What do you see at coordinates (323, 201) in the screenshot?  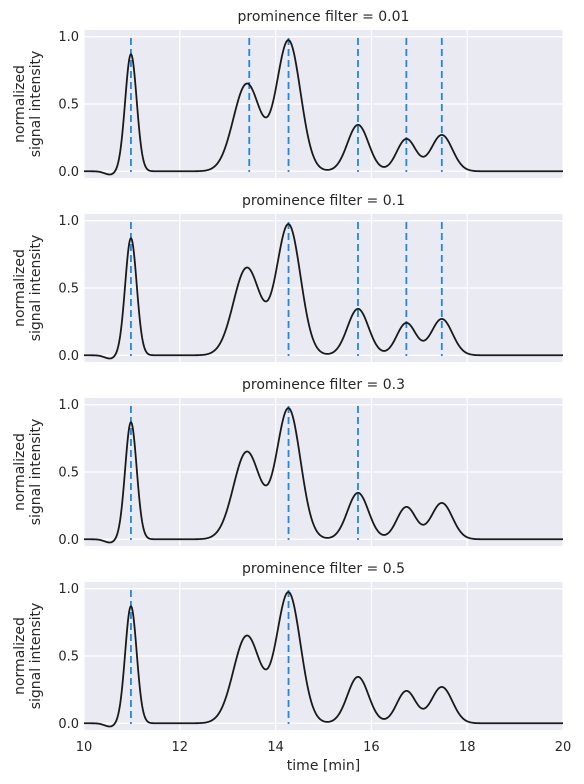 I see `panel-title: prominence filter = 0.1` at bounding box center [323, 201].